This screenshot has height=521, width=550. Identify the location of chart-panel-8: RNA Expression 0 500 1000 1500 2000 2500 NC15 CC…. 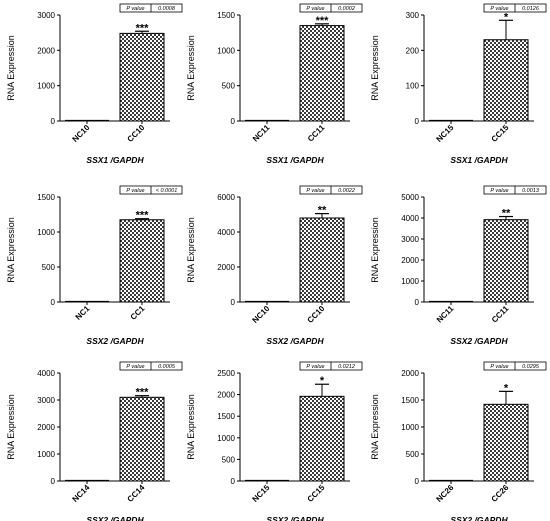
(274, 441).